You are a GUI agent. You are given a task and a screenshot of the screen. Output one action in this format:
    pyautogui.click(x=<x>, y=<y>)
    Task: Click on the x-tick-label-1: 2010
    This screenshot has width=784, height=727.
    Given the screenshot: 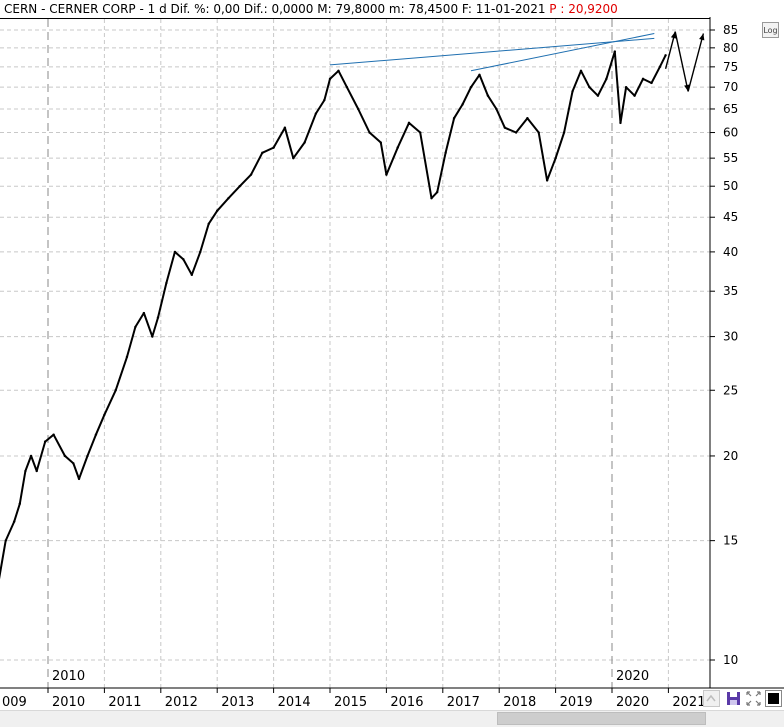 What is the action you would take?
    pyautogui.click(x=68, y=702)
    